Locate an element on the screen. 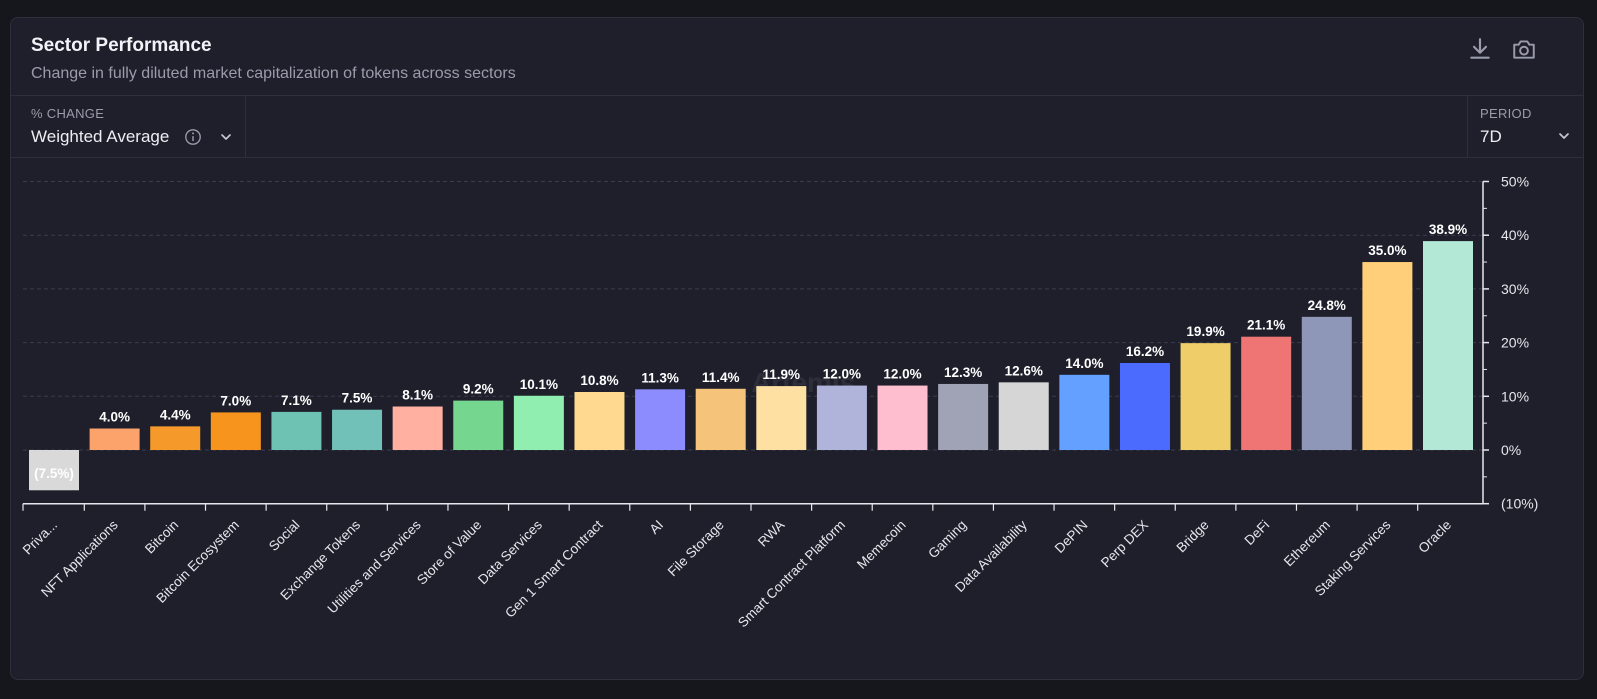  data-label: 9.2% is located at coordinates (478, 389).